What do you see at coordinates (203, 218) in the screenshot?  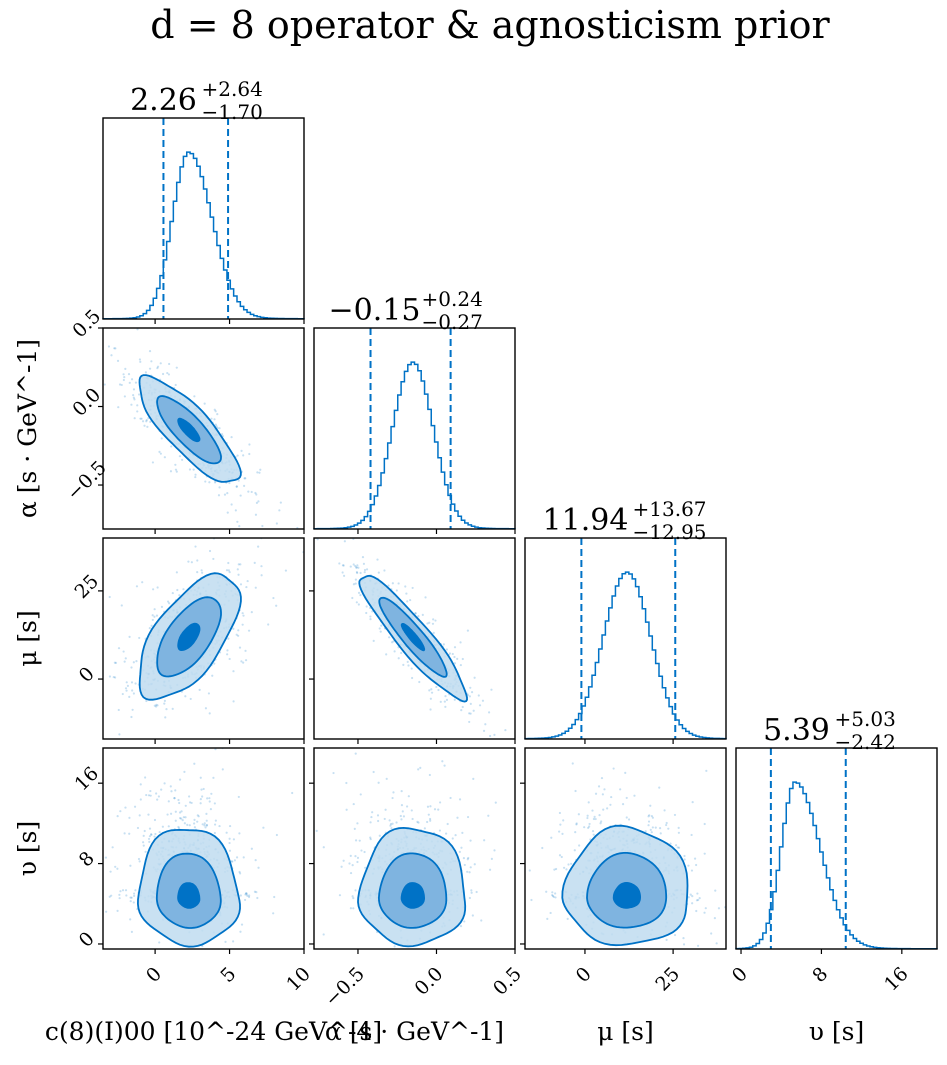 I see `hist-frame` at bounding box center [203, 218].